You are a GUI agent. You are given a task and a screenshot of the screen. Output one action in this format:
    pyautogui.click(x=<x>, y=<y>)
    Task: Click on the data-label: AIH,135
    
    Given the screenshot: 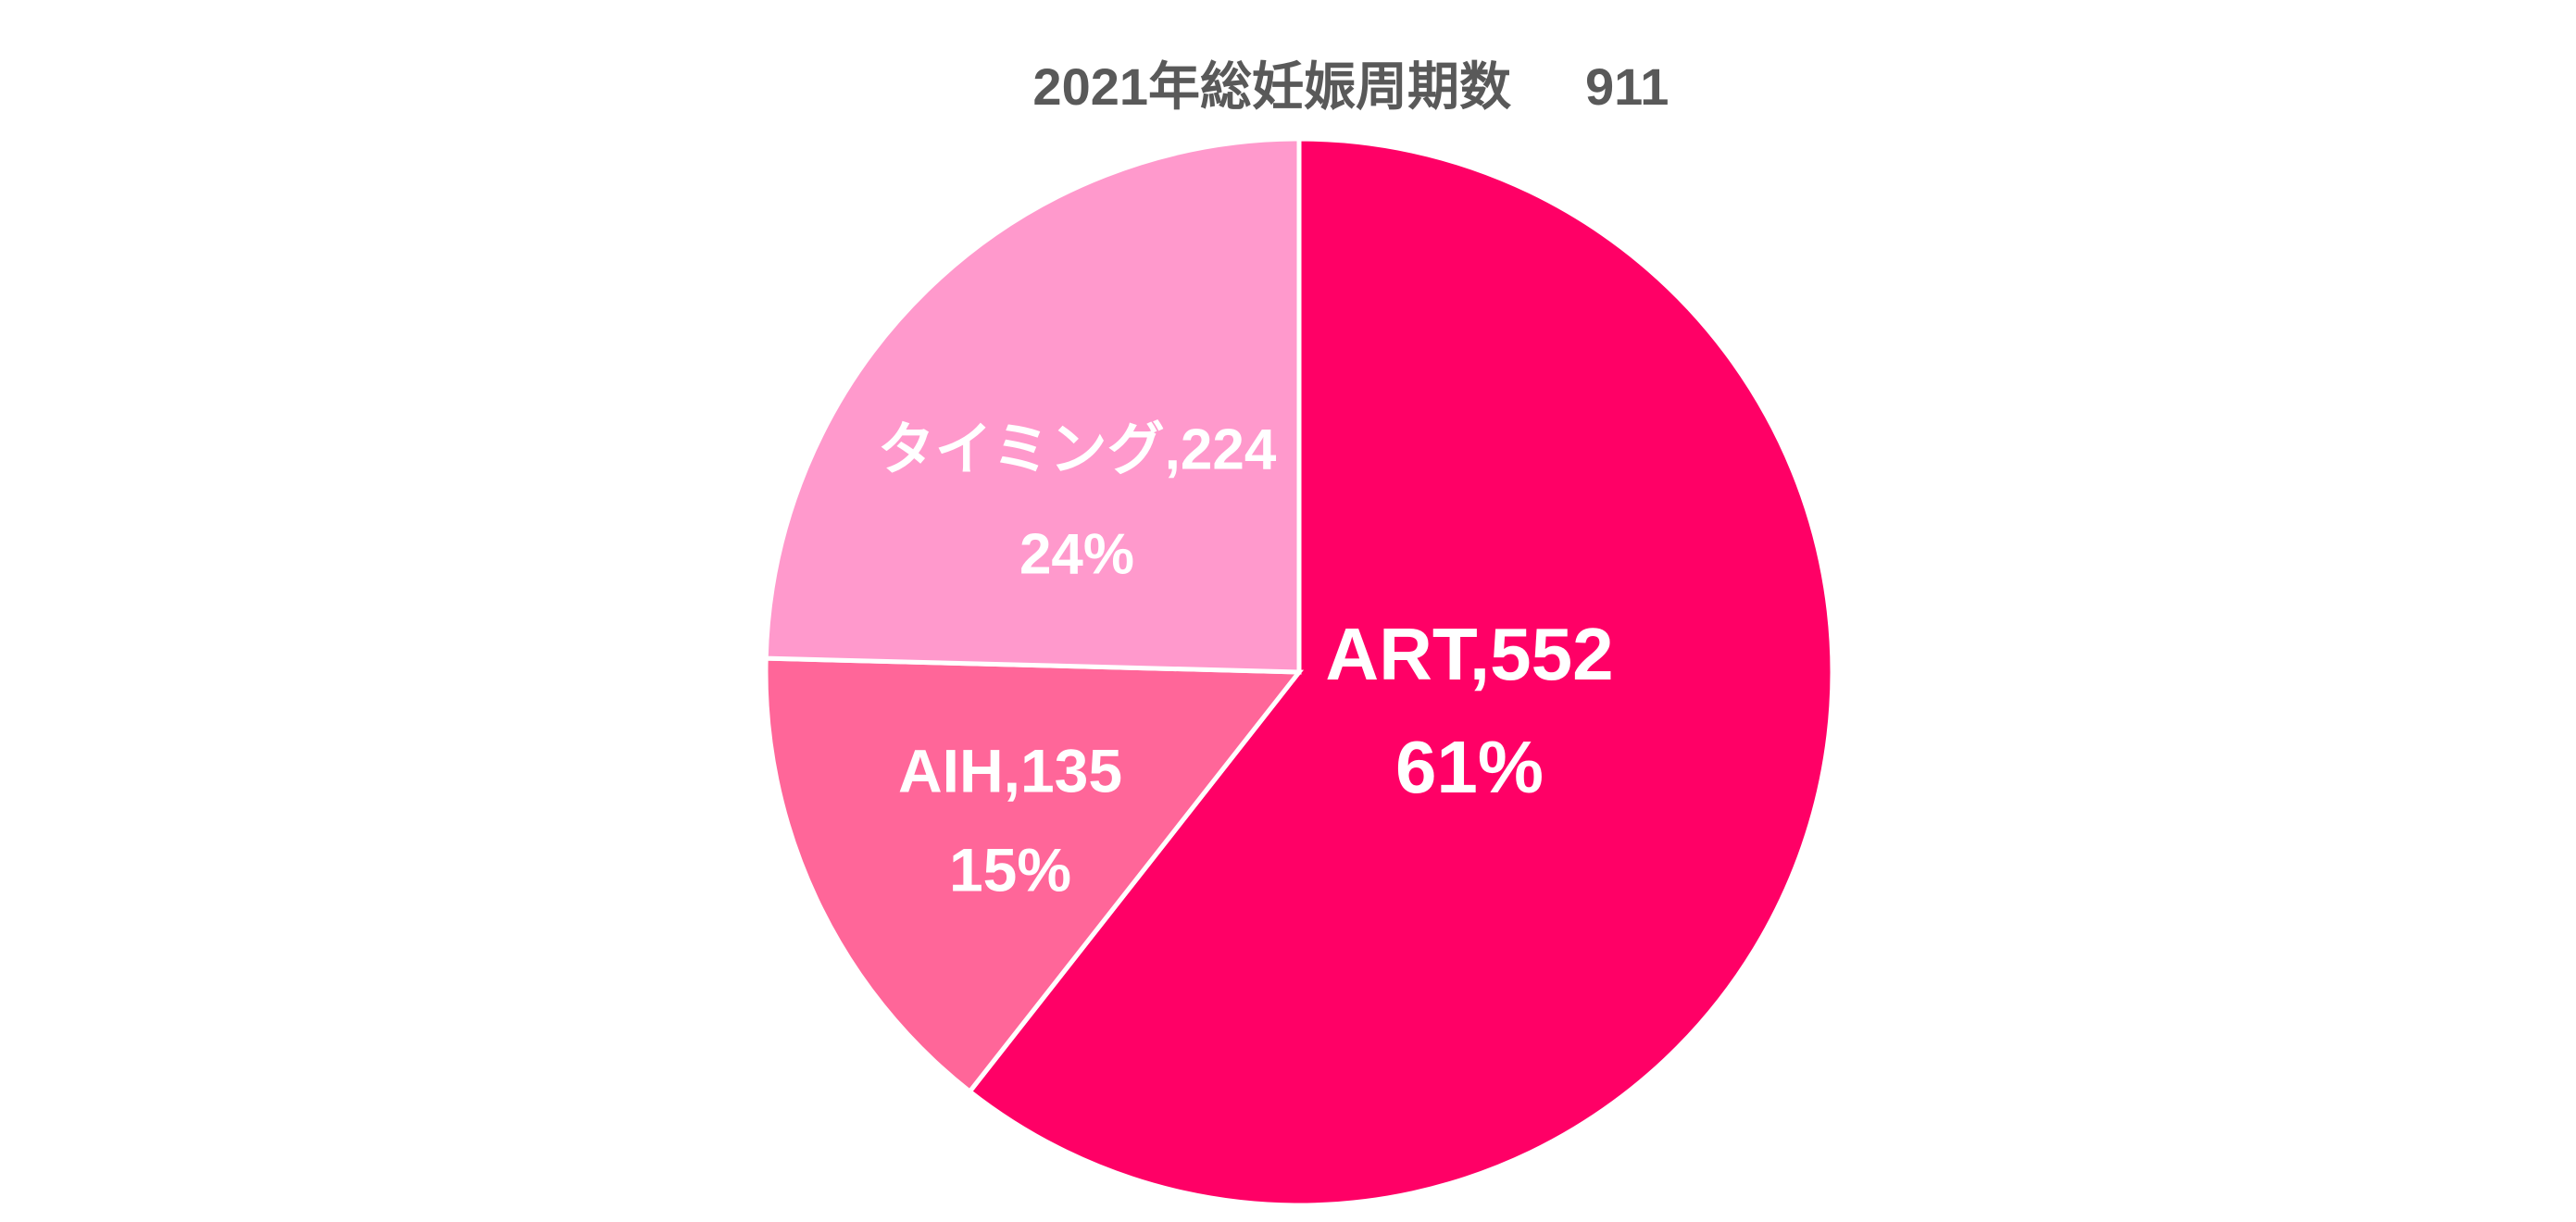 What is the action you would take?
    pyautogui.click(x=1010, y=770)
    